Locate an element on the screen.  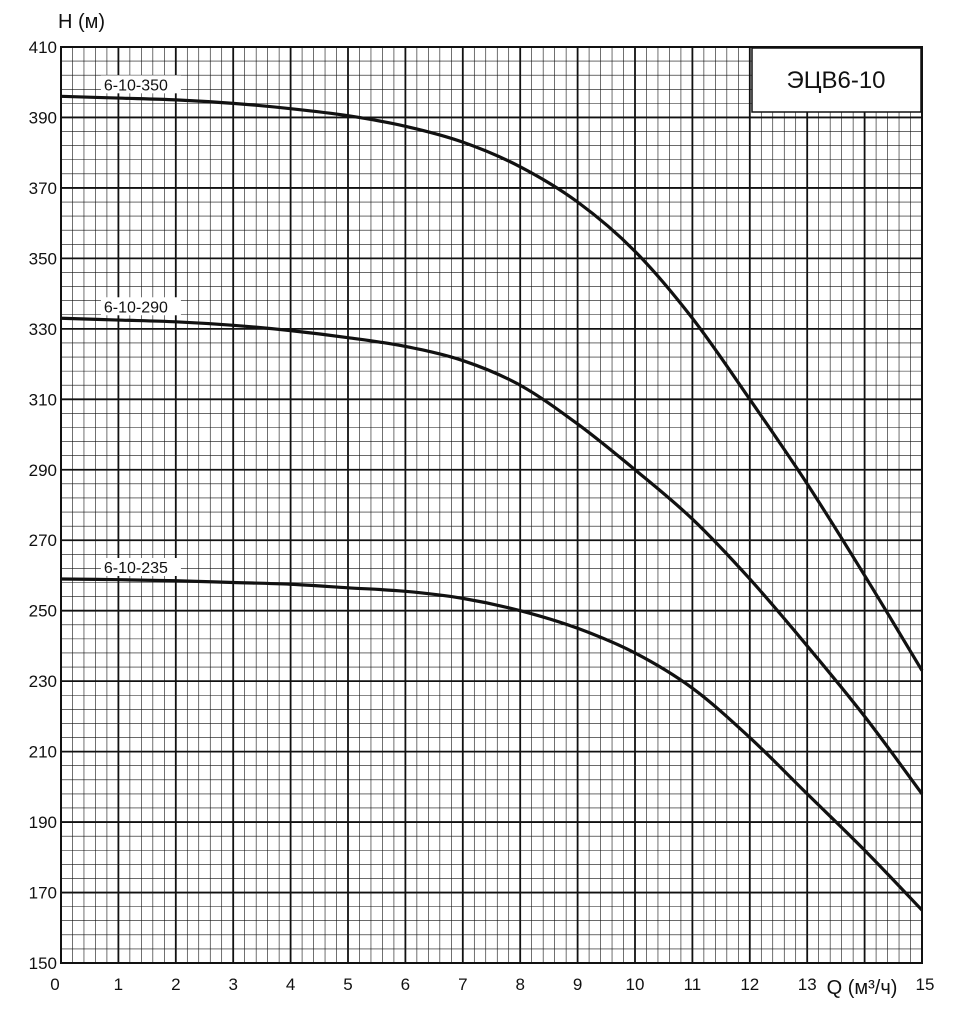
x-tick-label: 4 is located at coordinates (290, 984).